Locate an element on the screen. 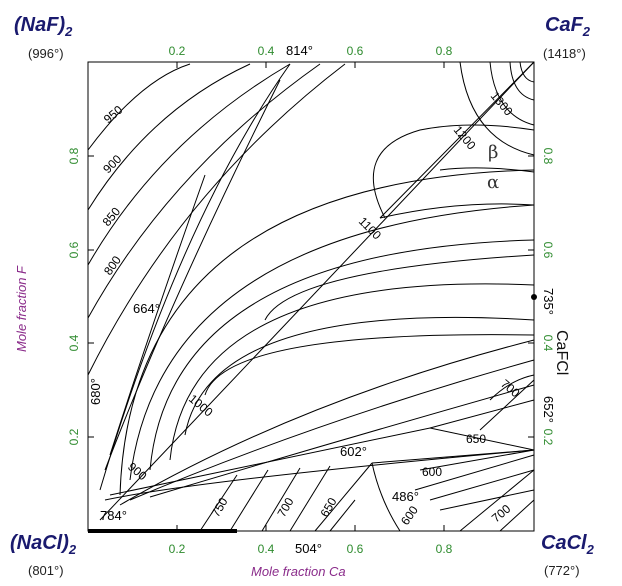  point-label-652: 652° is located at coordinates (548, 409).